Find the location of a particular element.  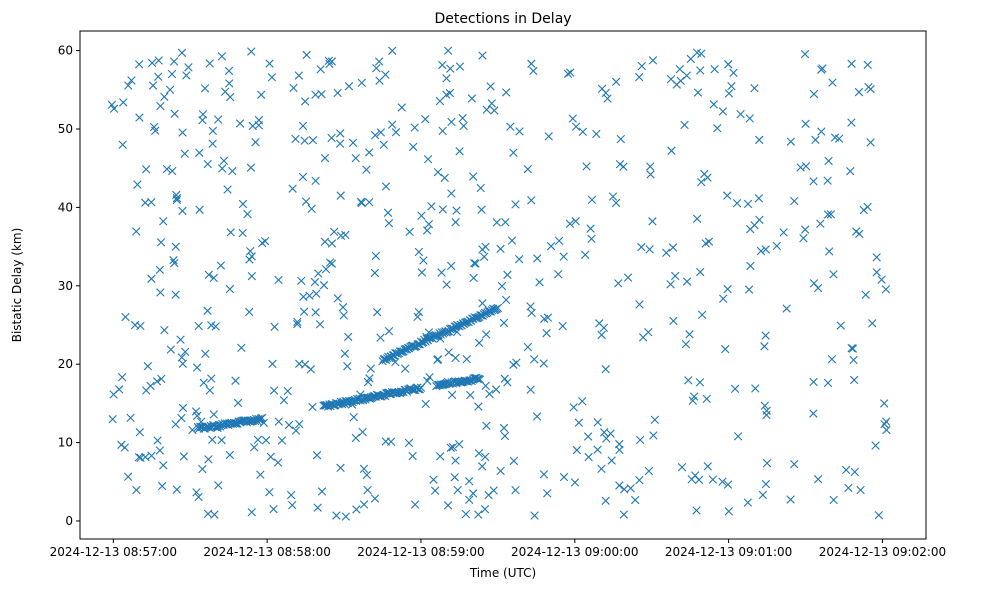

x-tick-label: 2024-12-13 08:58:00 is located at coordinates (266, 552).